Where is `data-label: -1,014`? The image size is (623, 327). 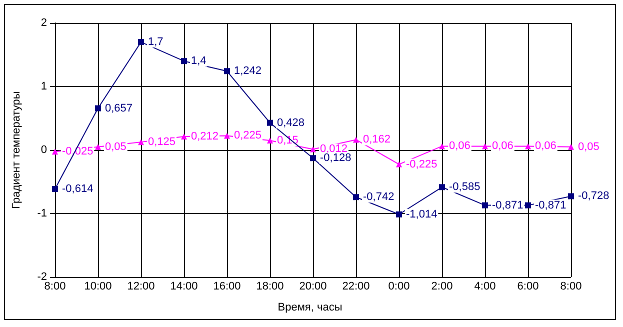
data-label: -1,014 is located at coordinates (422, 214).